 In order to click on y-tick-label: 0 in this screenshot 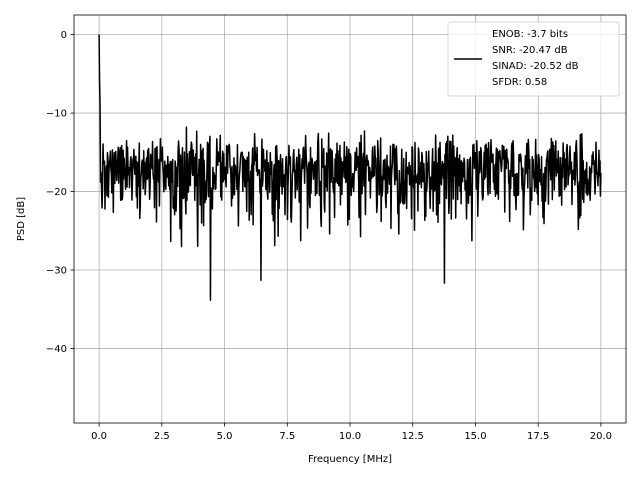, I will do `click(64, 35)`.